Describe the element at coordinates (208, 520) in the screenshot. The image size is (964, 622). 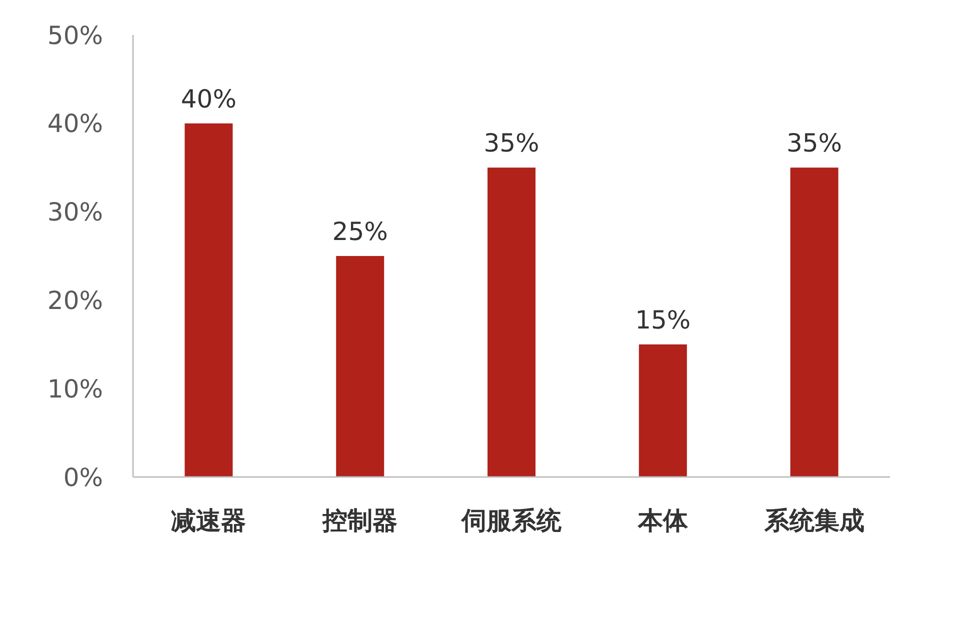
I see `x-tick-label: 减速器` at that location.